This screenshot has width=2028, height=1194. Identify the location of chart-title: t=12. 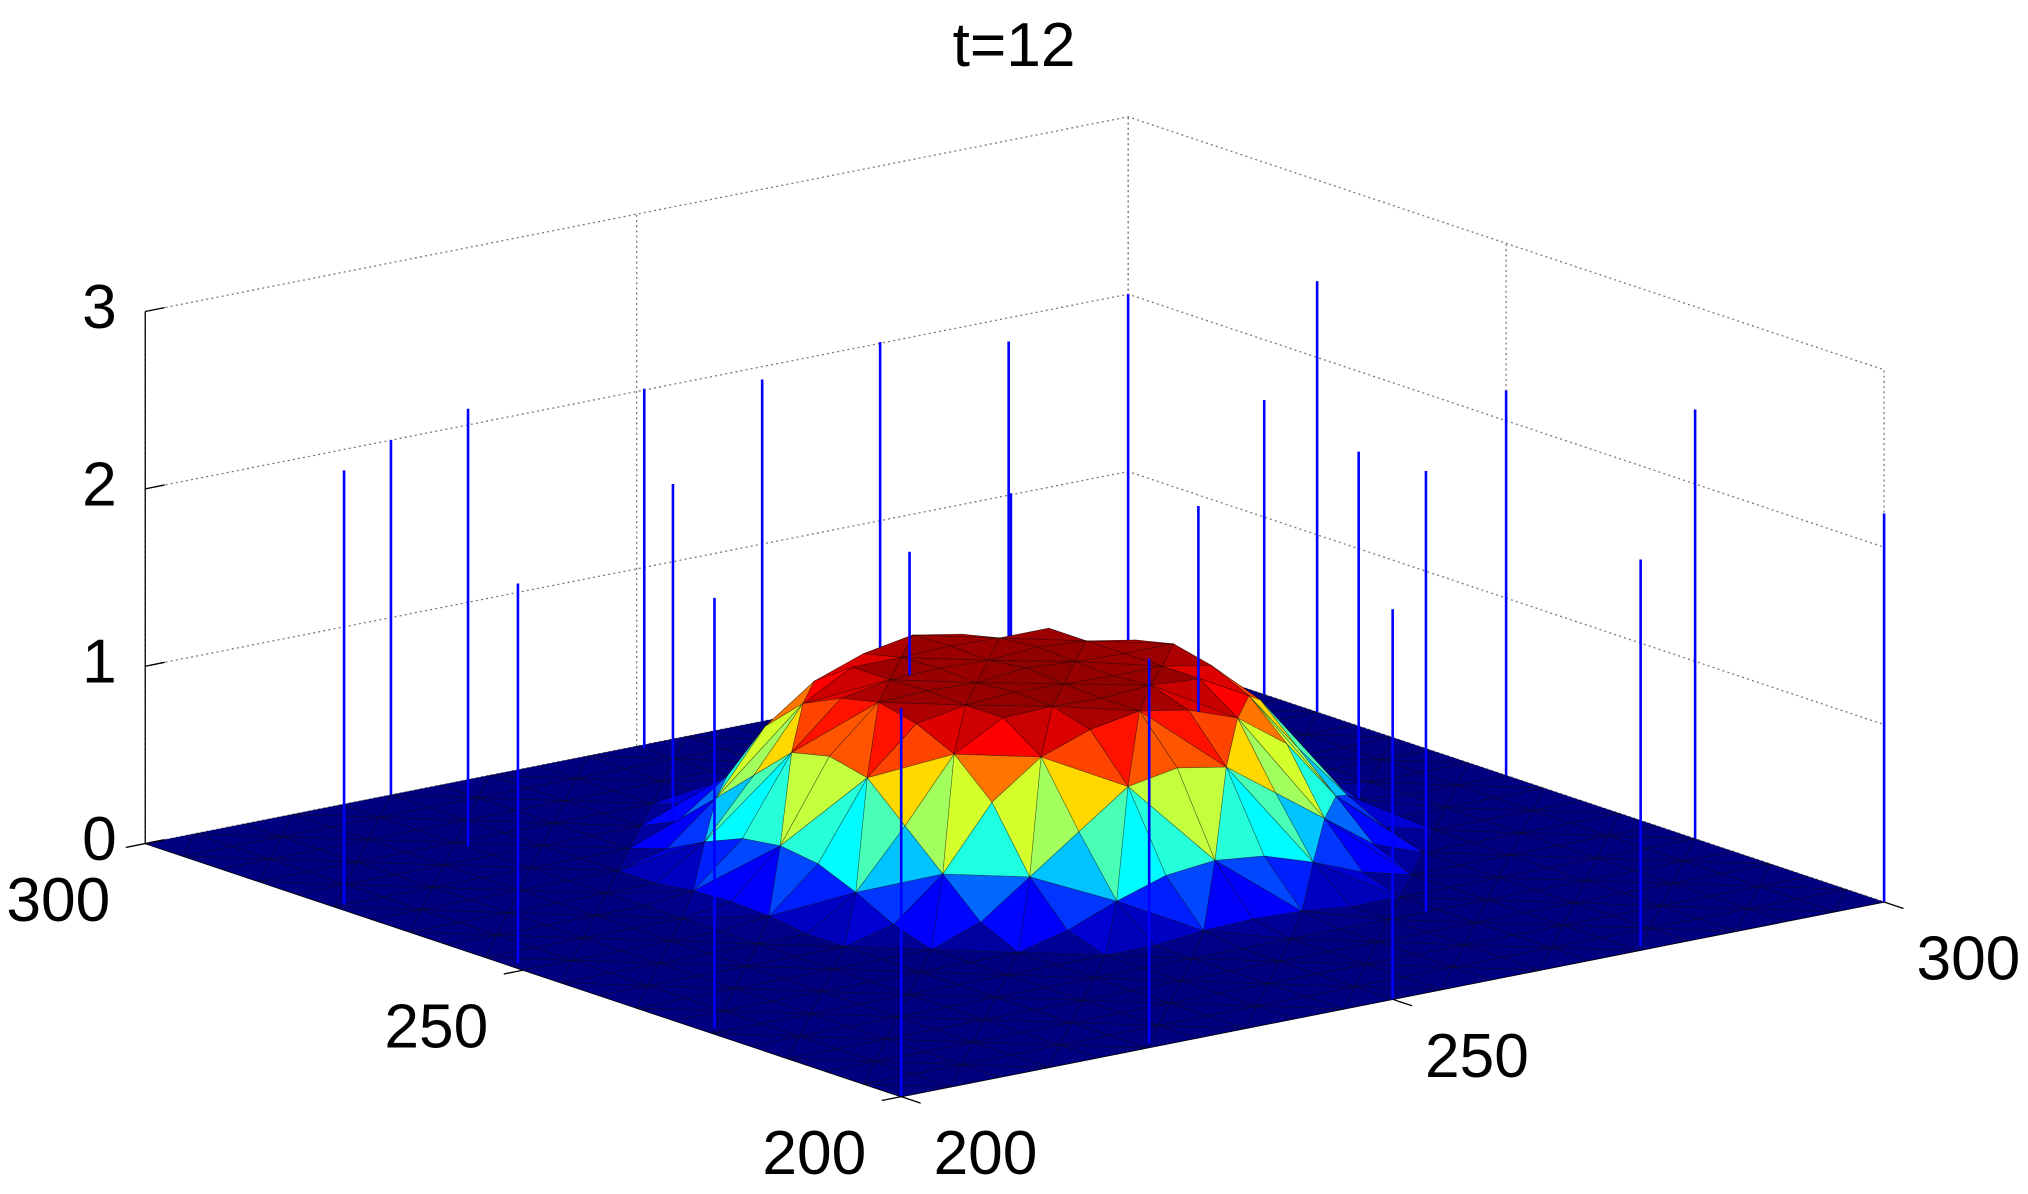
(1014, 45).